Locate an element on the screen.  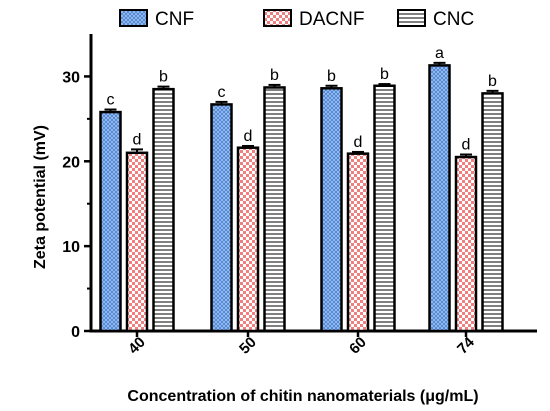
legend-swatch-cnc is located at coordinates (411, 18).